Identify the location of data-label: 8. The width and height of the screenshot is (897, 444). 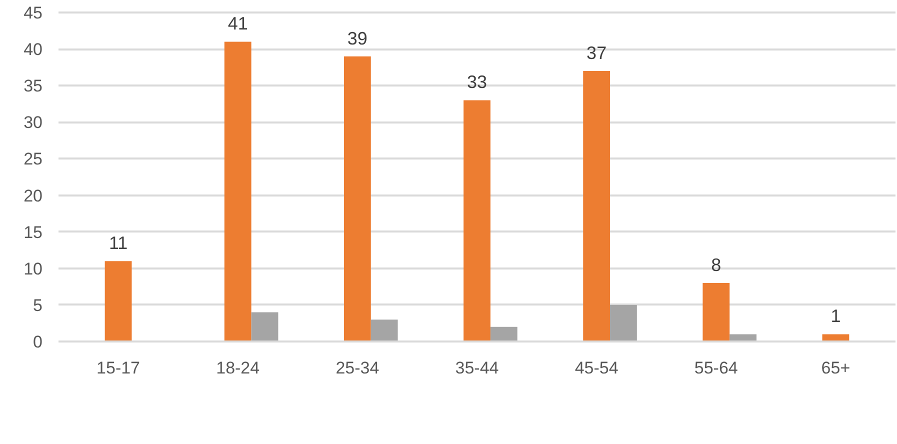
(716, 265).